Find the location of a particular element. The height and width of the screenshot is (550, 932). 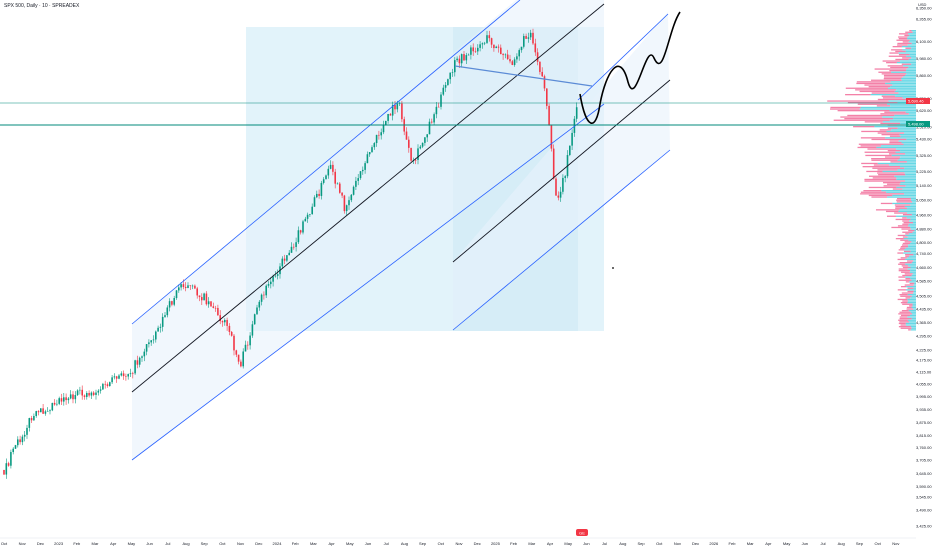

price-tick-label: 3,760.00 is located at coordinates (924, 447).